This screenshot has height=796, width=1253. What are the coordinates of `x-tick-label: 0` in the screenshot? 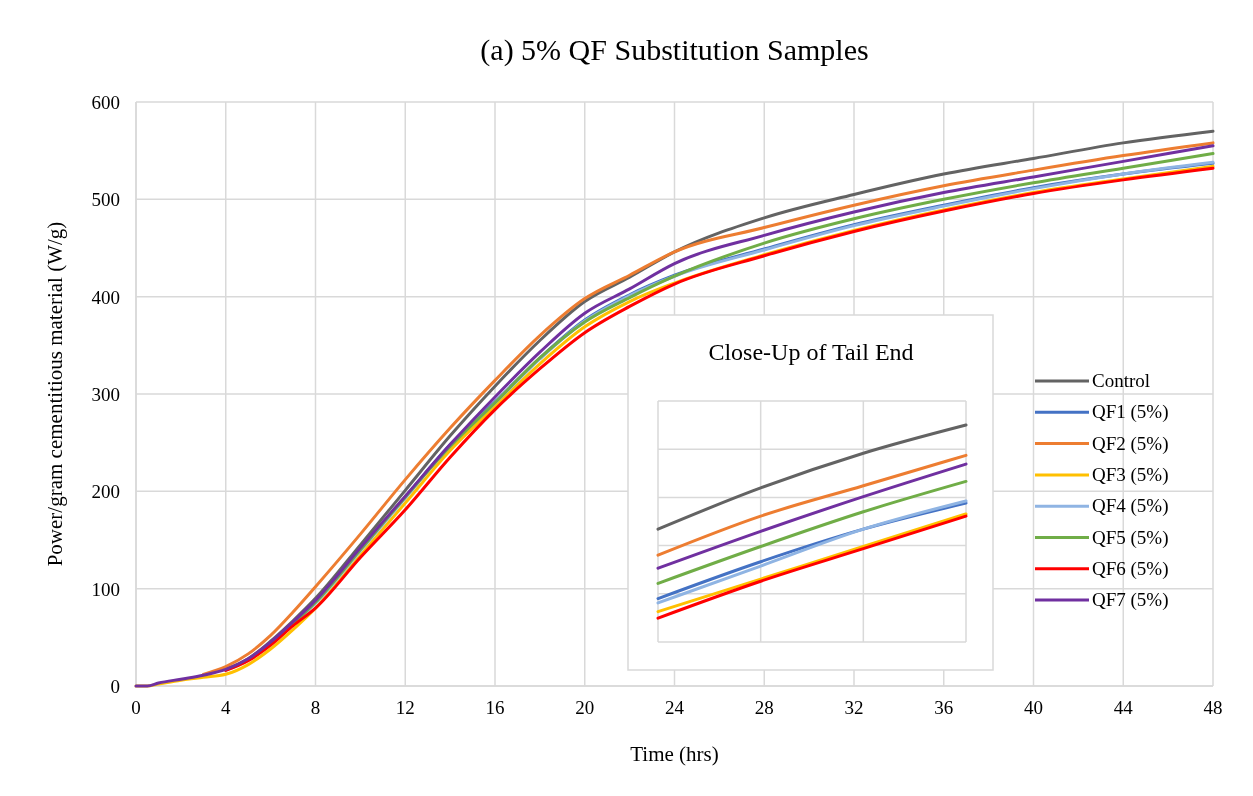 It's located at (136, 707).